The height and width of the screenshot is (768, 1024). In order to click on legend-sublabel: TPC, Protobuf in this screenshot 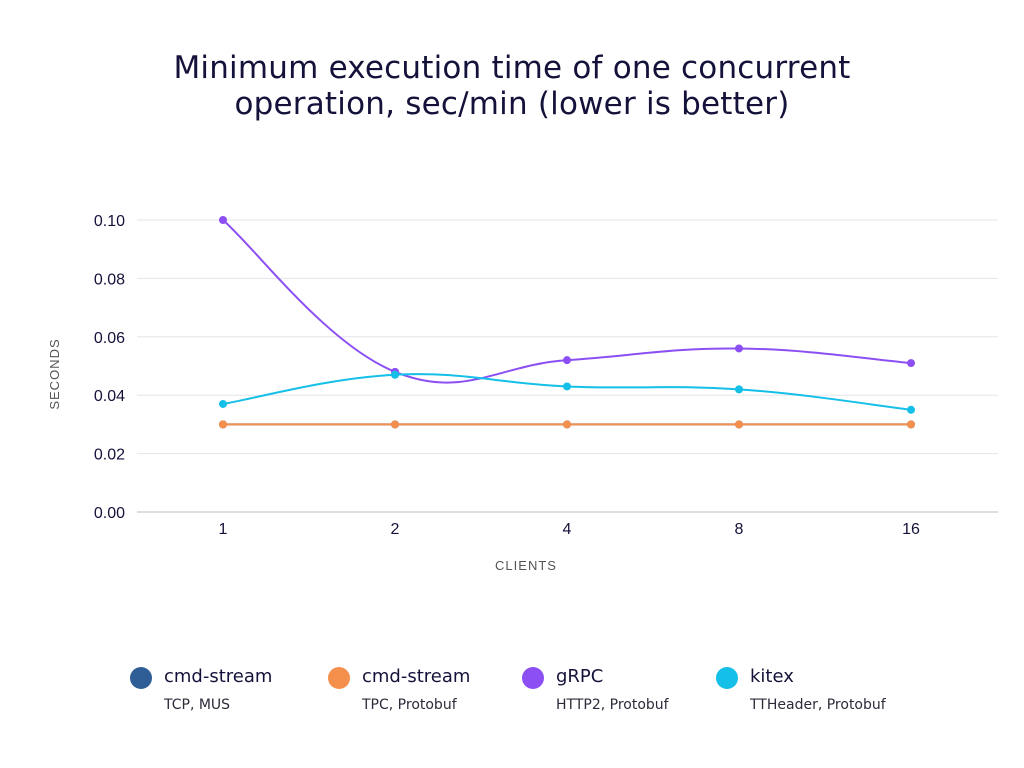, I will do `click(409, 705)`.